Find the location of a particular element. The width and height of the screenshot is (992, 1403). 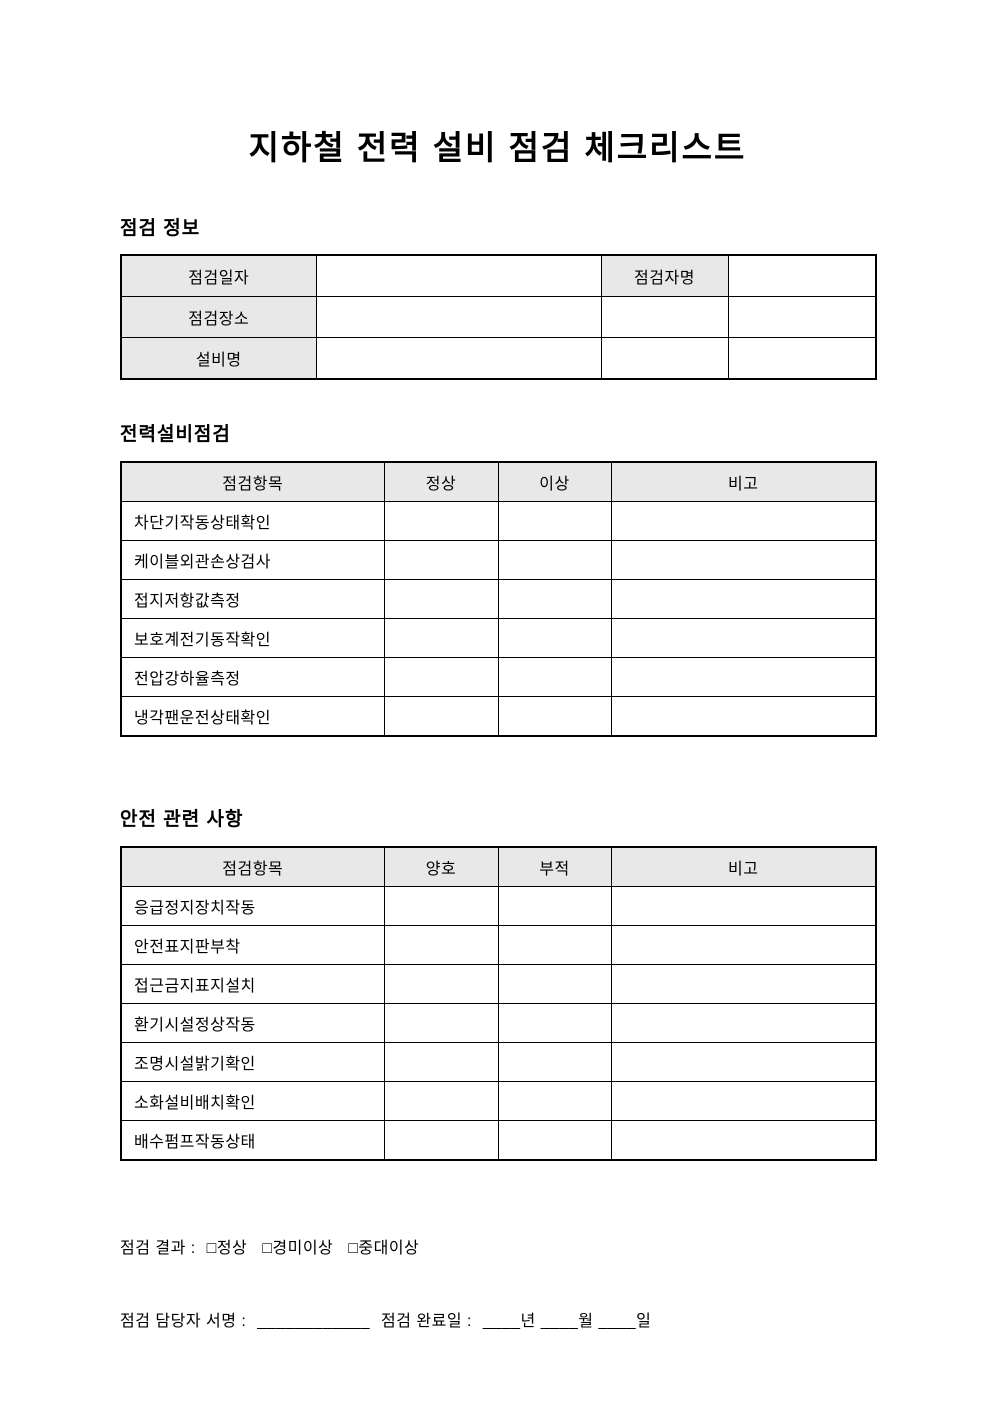

completion-year-blank: ____년 is located at coordinates (509, 1321).